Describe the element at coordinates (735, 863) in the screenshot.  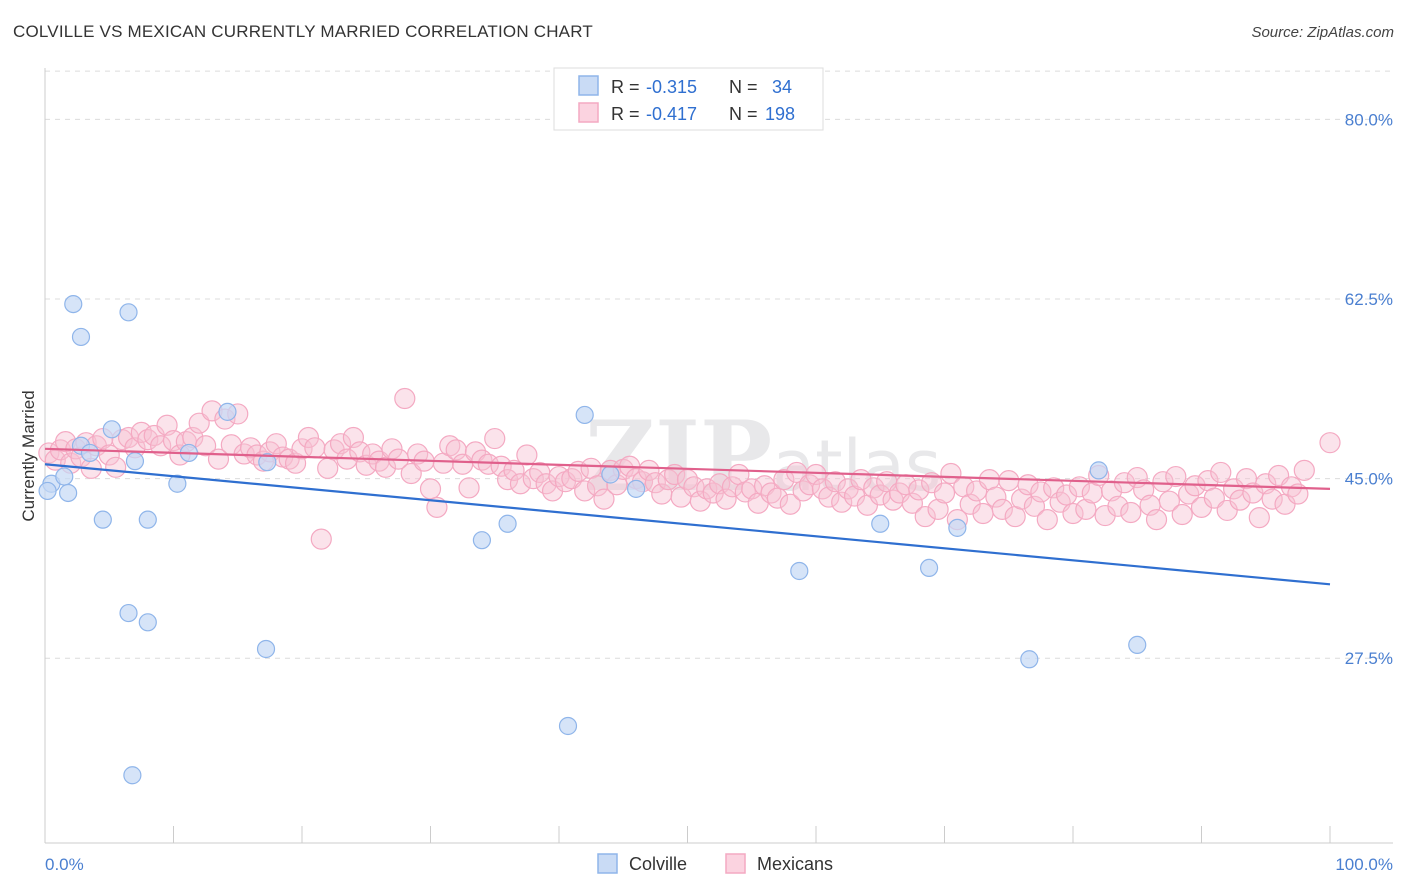
I see `bottom-legend-swatch-mexicans` at that location.